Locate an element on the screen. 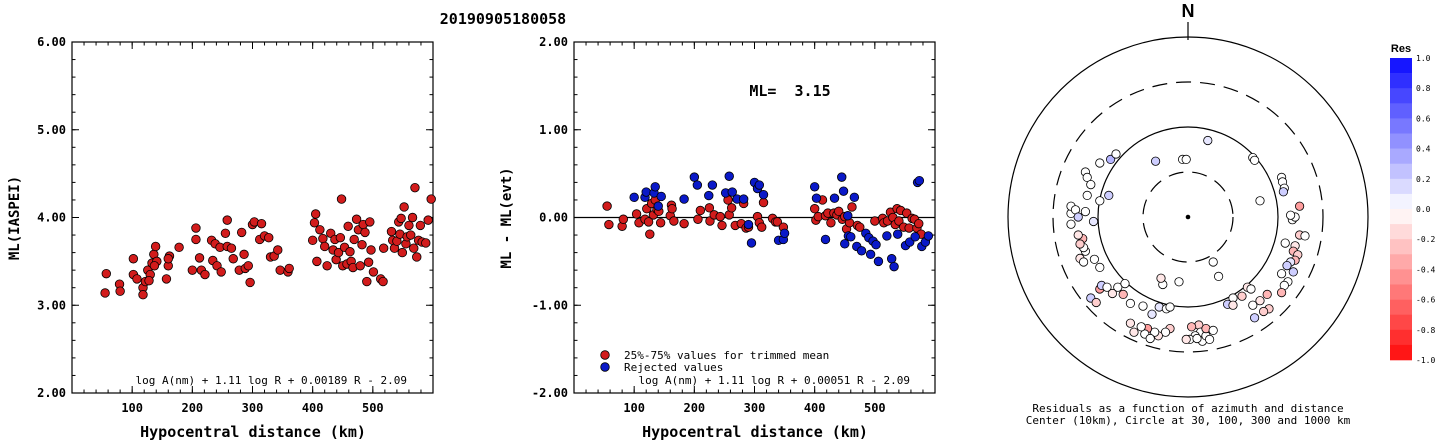  epicenter-marker is located at coordinates (1188, 217).